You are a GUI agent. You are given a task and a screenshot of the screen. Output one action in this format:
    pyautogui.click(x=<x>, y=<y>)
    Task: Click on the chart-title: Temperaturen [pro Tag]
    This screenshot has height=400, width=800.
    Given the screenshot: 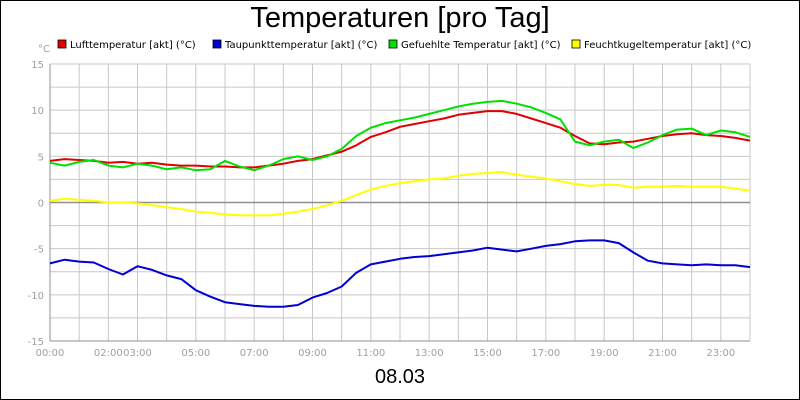 What is the action you would take?
    pyautogui.click(x=400, y=18)
    